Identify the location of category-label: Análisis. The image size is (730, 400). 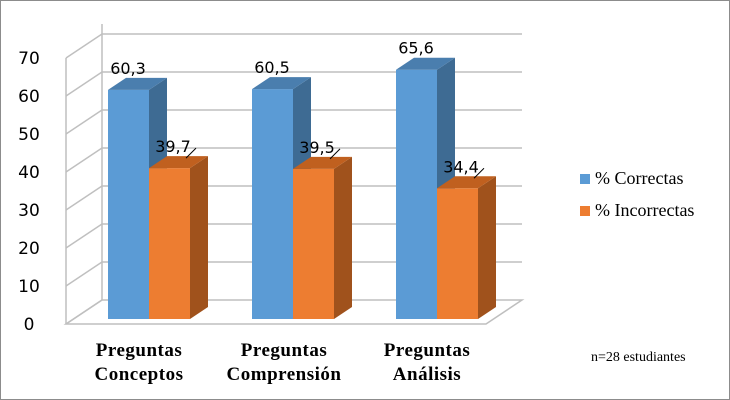
(427, 374).